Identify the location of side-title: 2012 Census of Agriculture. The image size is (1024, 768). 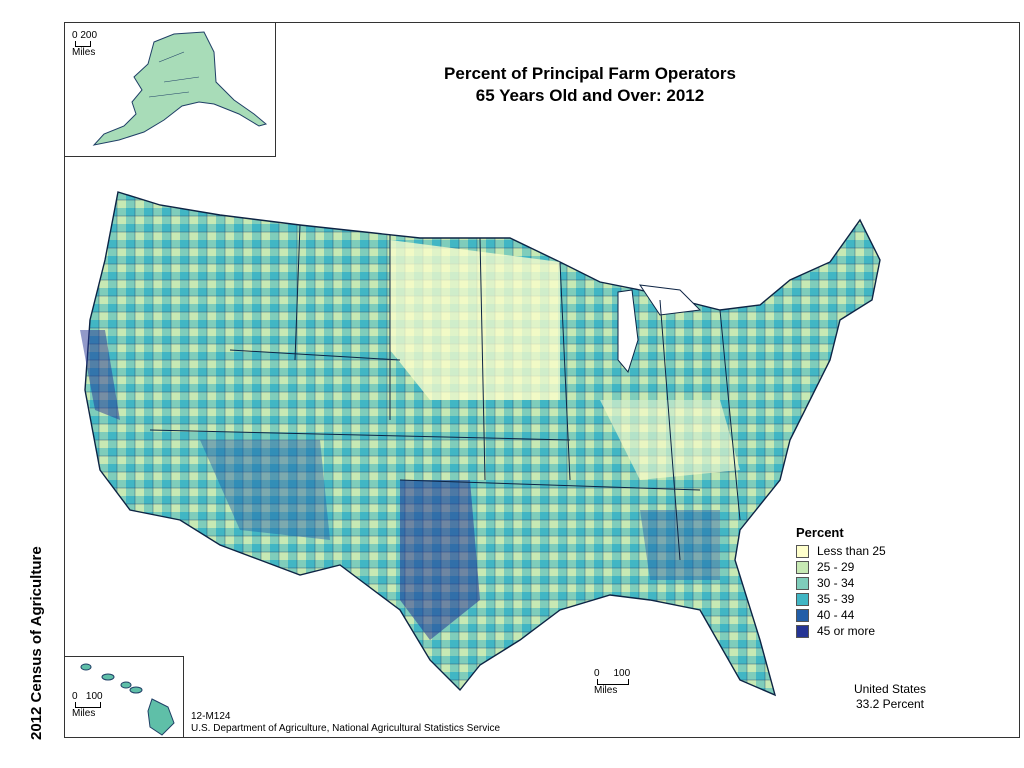
(36, 643).